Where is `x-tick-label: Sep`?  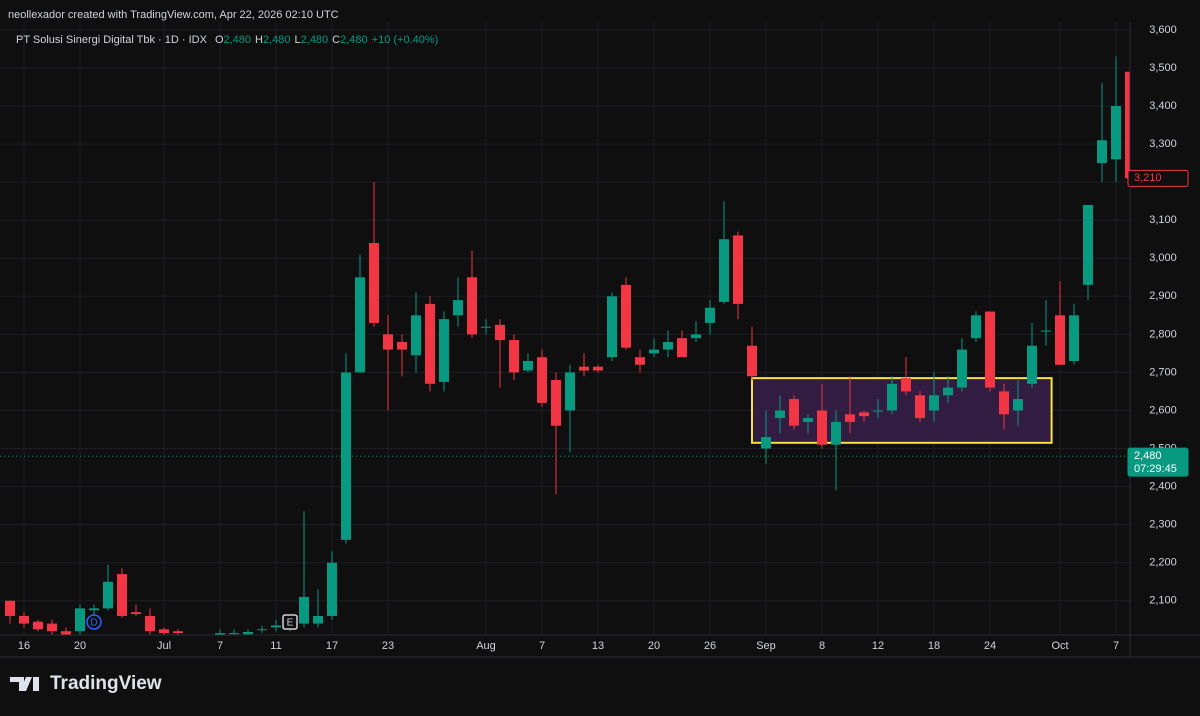 x-tick-label: Sep is located at coordinates (766, 646).